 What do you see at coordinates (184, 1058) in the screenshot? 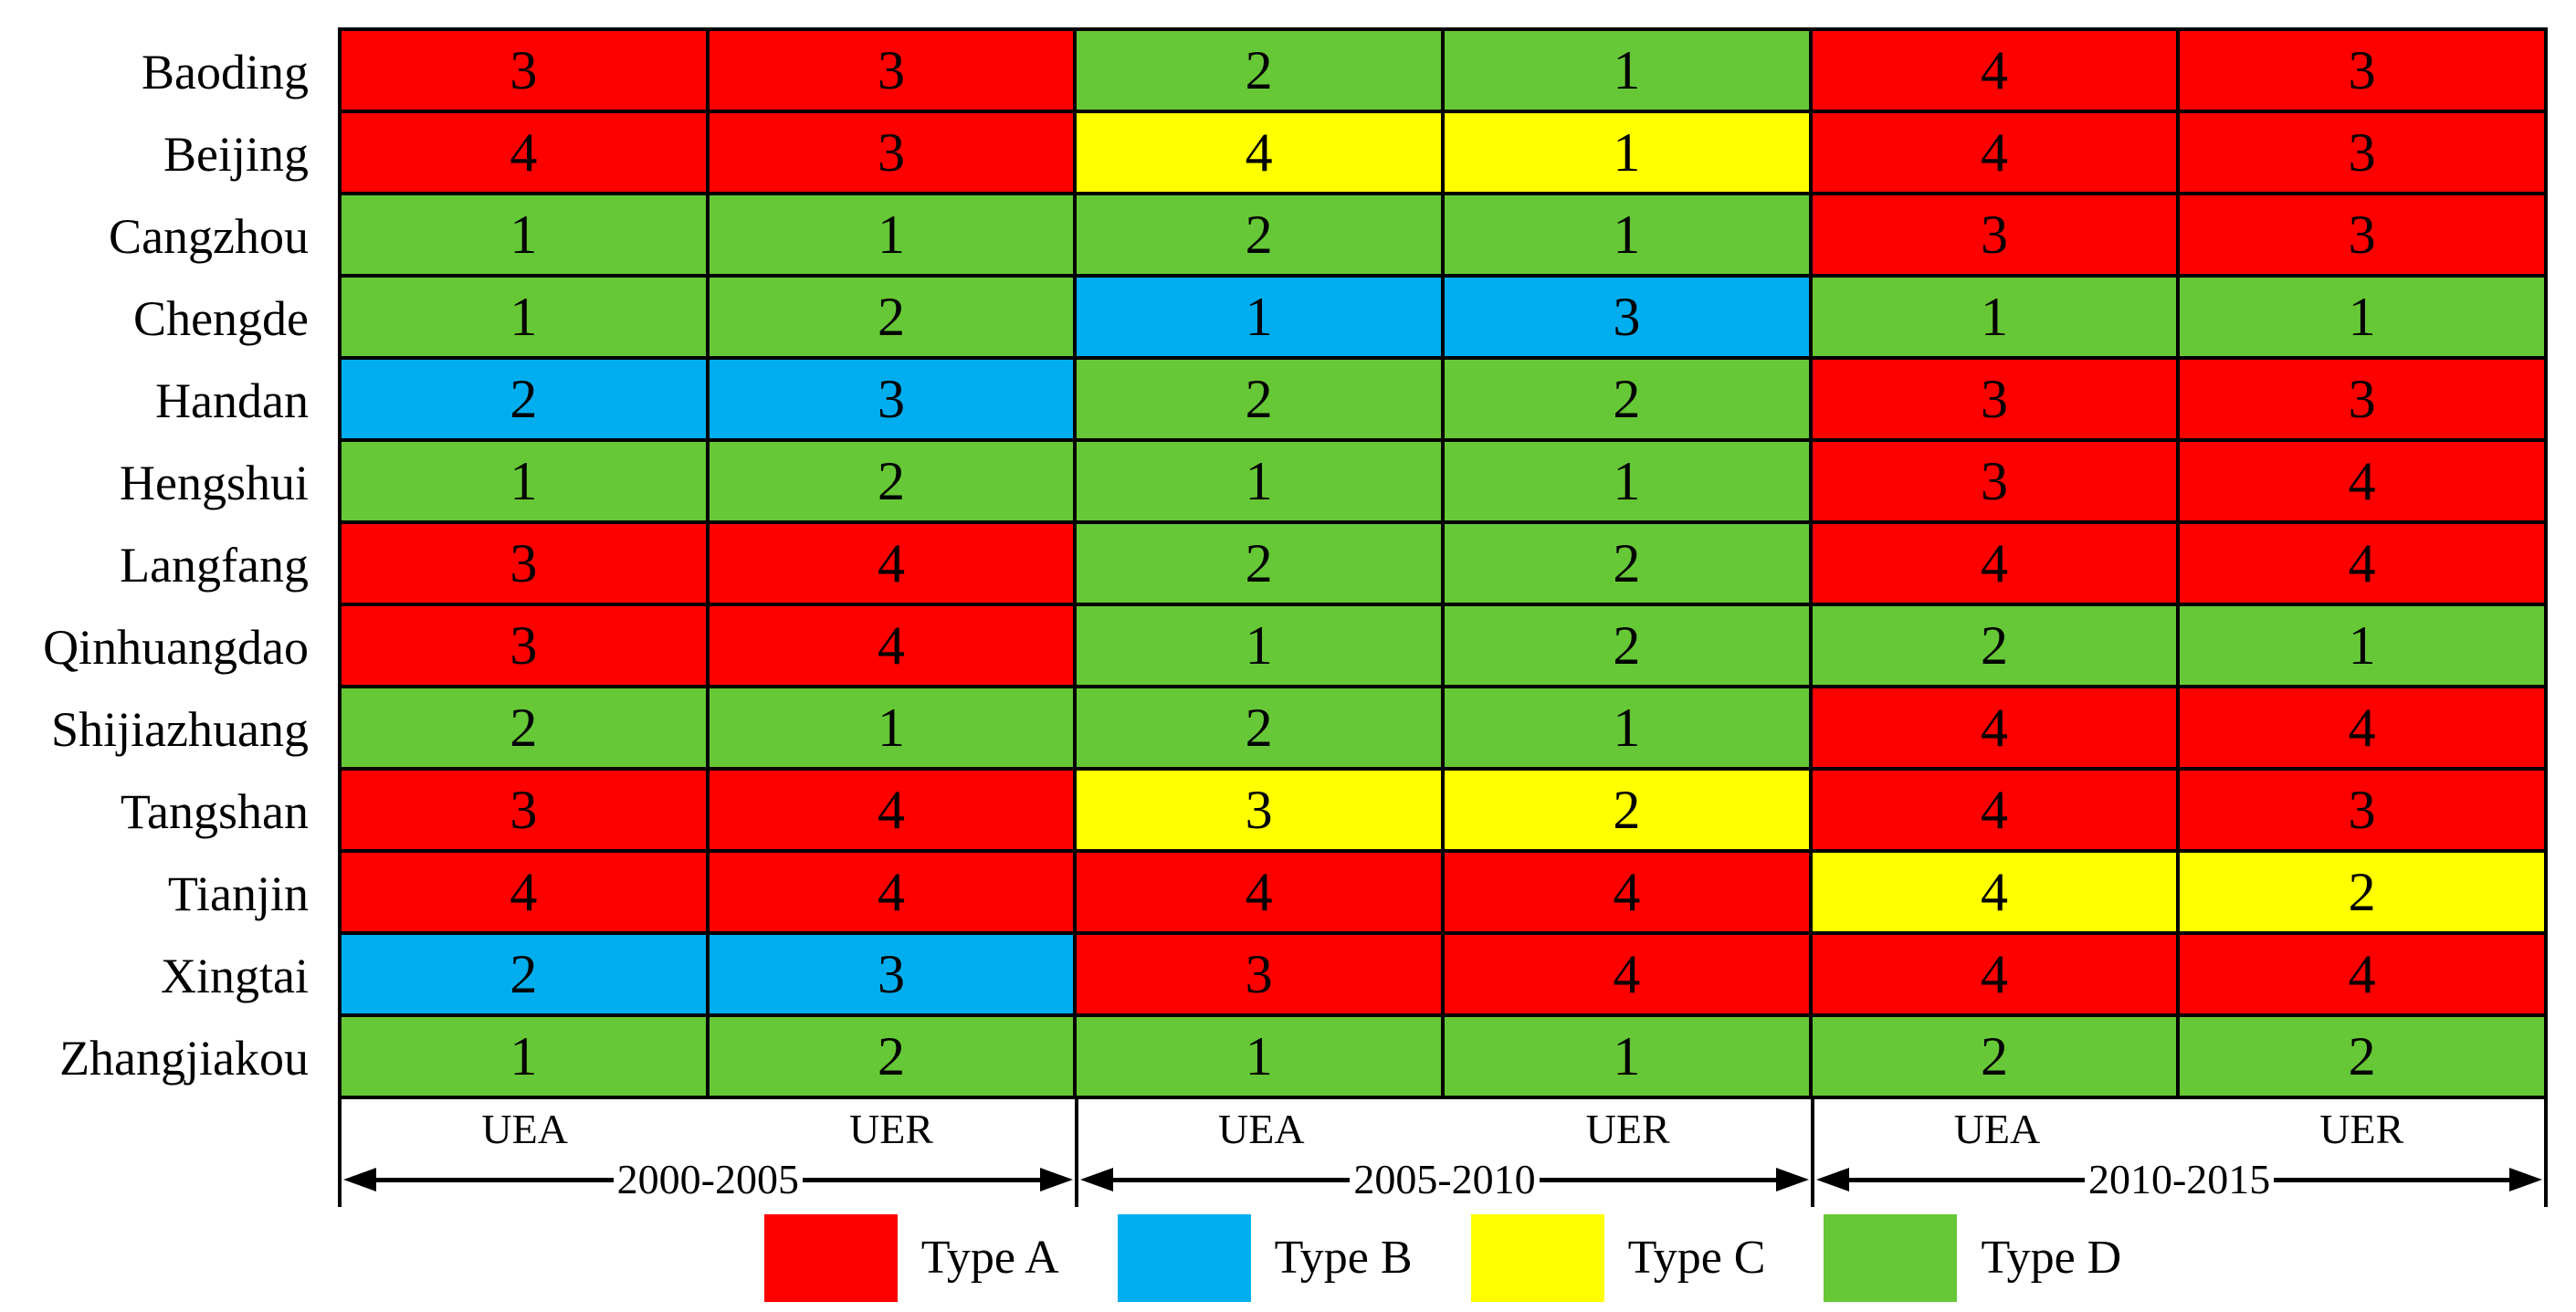
I see `row-label: Zhangjiakou` at bounding box center [184, 1058].